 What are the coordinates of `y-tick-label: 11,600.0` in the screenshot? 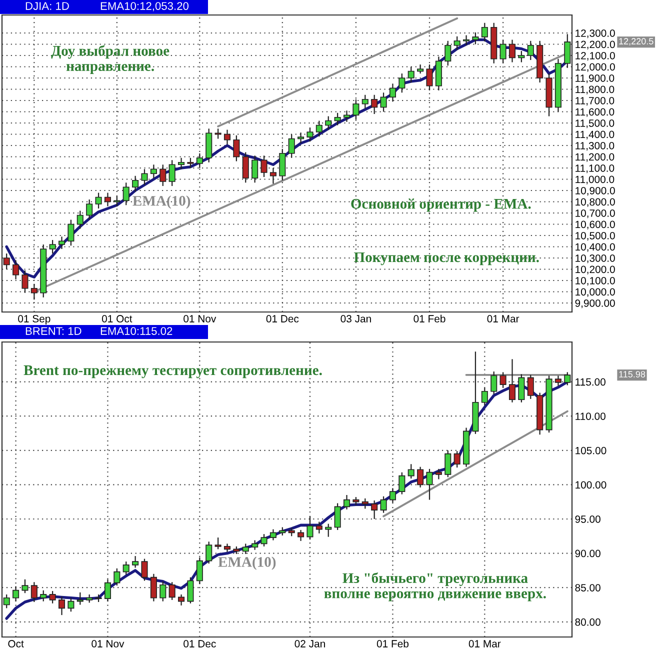 It's located at (595, 112).